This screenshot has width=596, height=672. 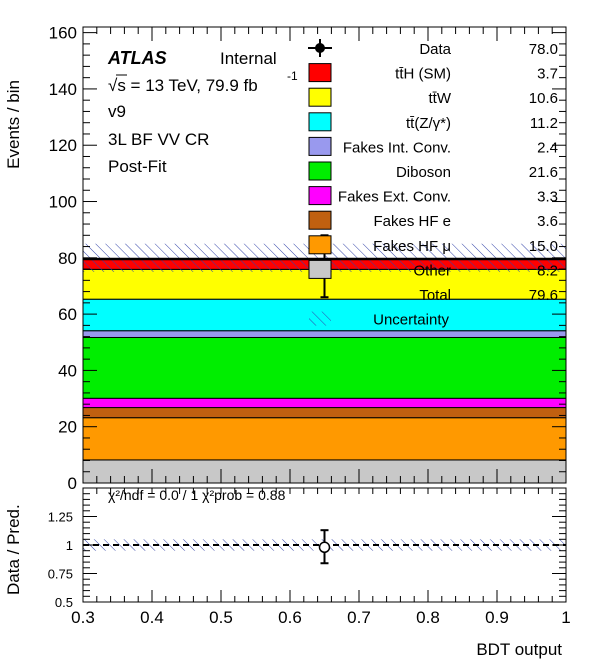 I want to click on ytick-label-4: 80, so click(x=67, y=258).